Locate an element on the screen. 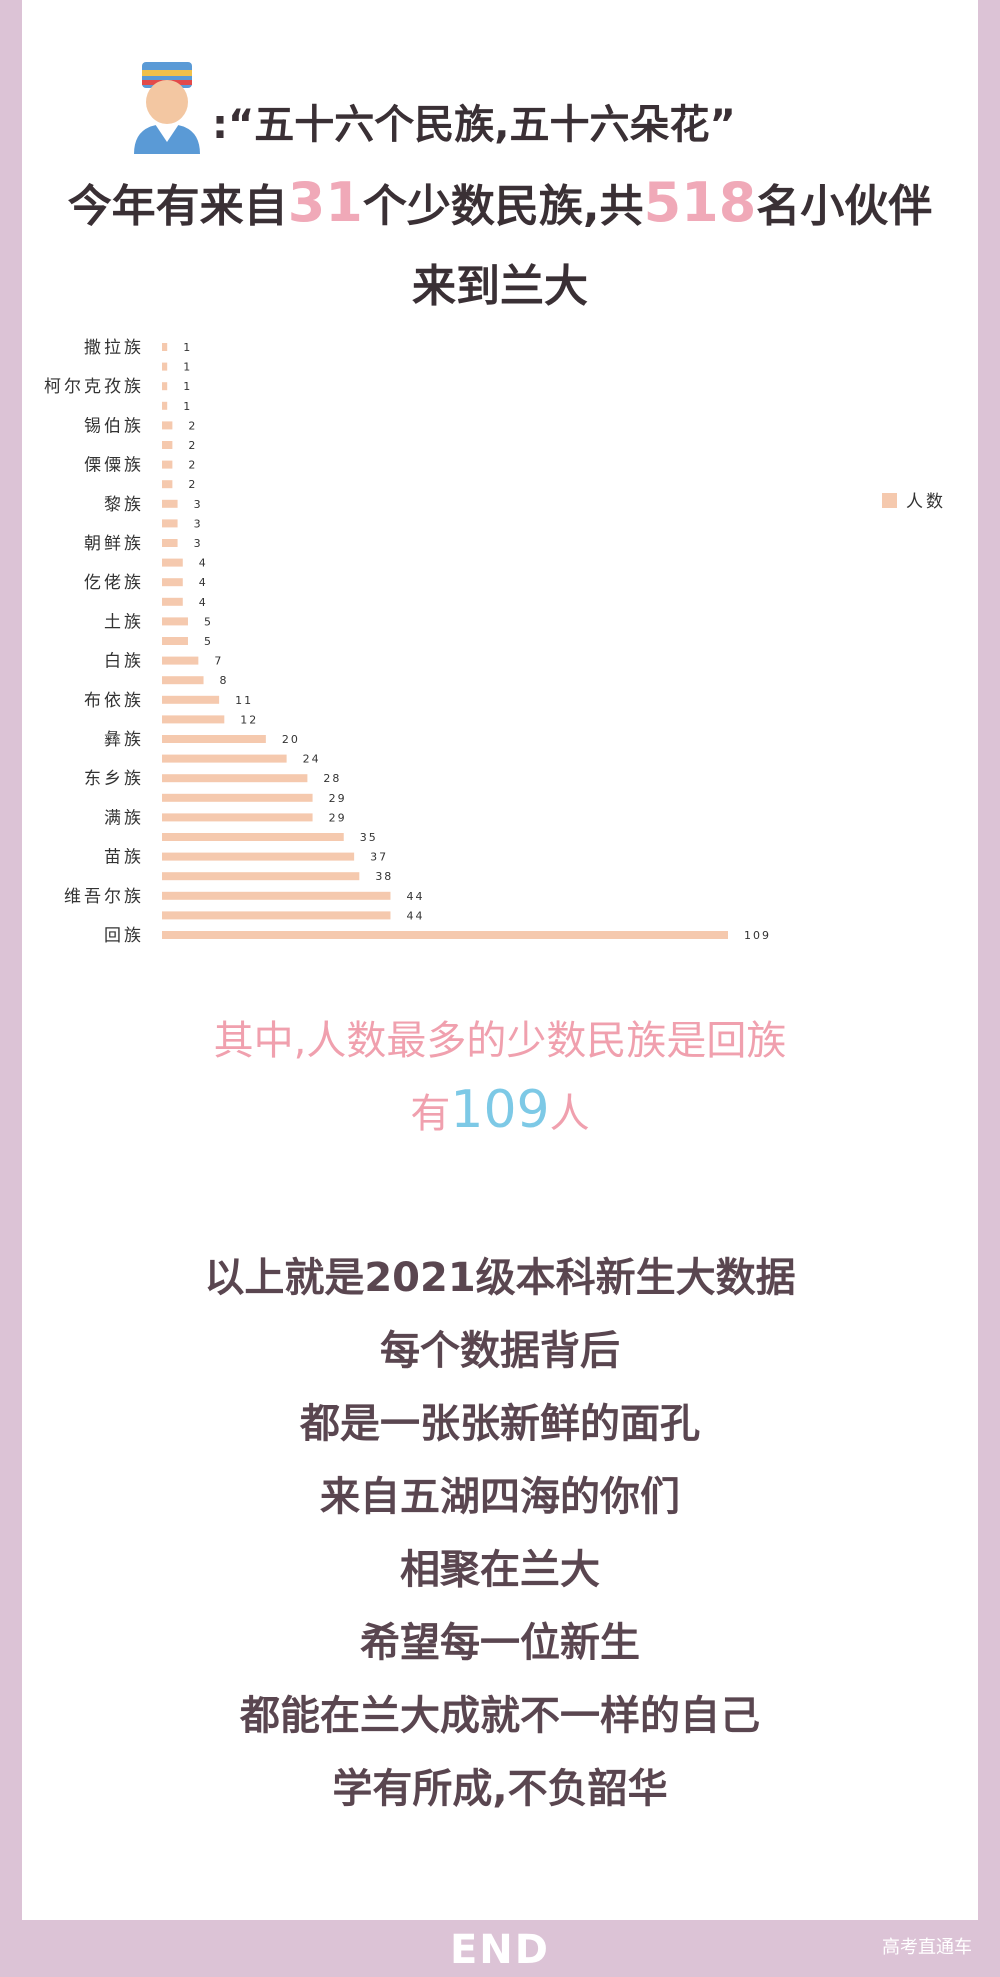 The width and height of the screenshot is (1000, 1977). ethnic-count: 31 is located at coordinates (325, 202).